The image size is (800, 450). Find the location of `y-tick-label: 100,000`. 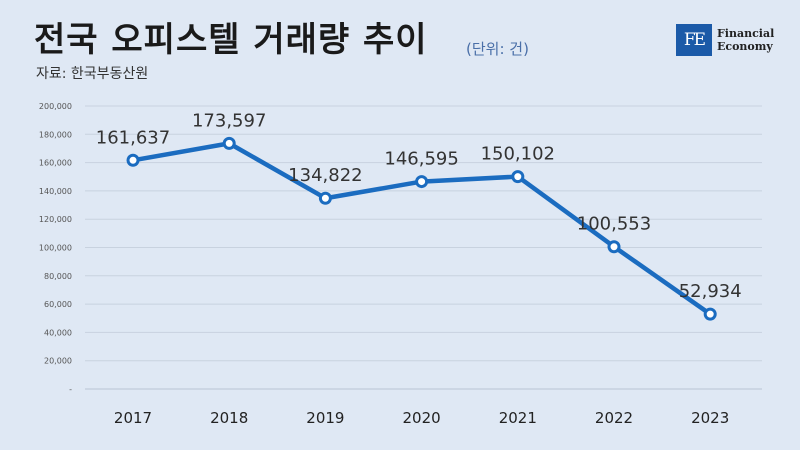

y-tick-label: 100,000 is located at coordinates (55, 248).